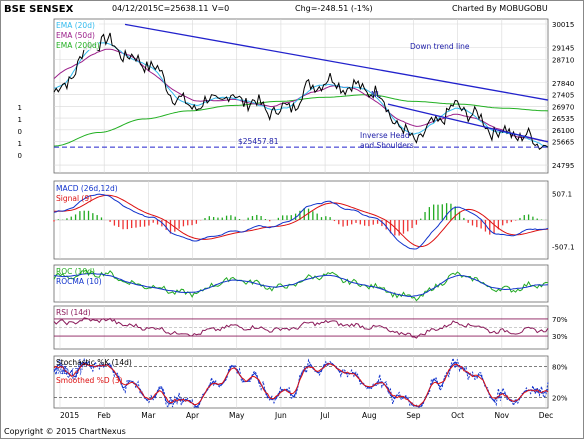 This screenshot has width=584, height=439. Describe the element at coordinates (94, 362) in the screenshot. I see `legend-stoch-k: Stochastic %K (14d)` at that location.